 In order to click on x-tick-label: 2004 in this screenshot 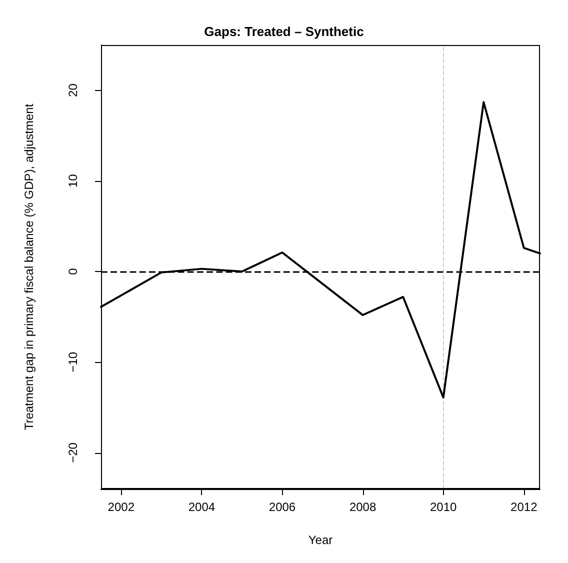, I will do `click(202, 507)`.